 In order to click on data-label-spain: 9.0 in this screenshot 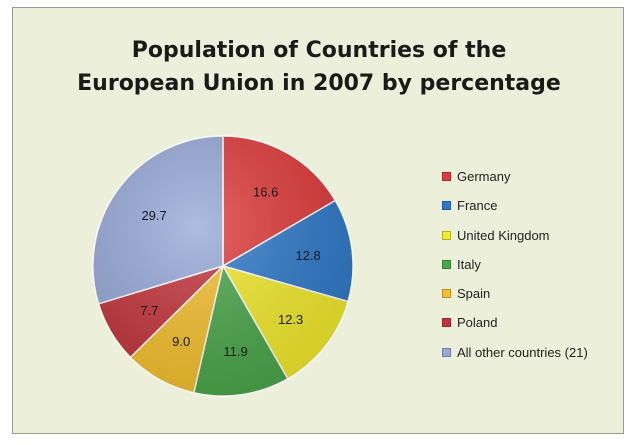, I will do `click(181, 341)`.